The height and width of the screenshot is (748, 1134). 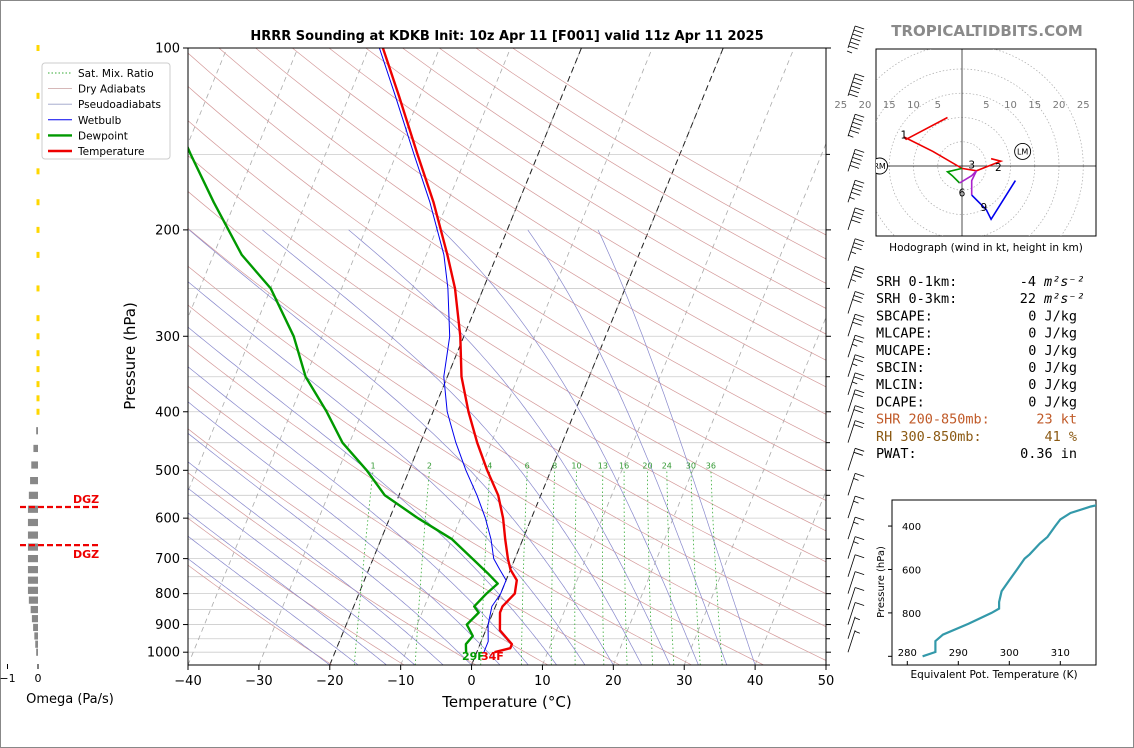 What do you see at coordinates (111, 152) in the screenshot?
I see `legend-temperature: Temperature` at bounding box center [111, 152].